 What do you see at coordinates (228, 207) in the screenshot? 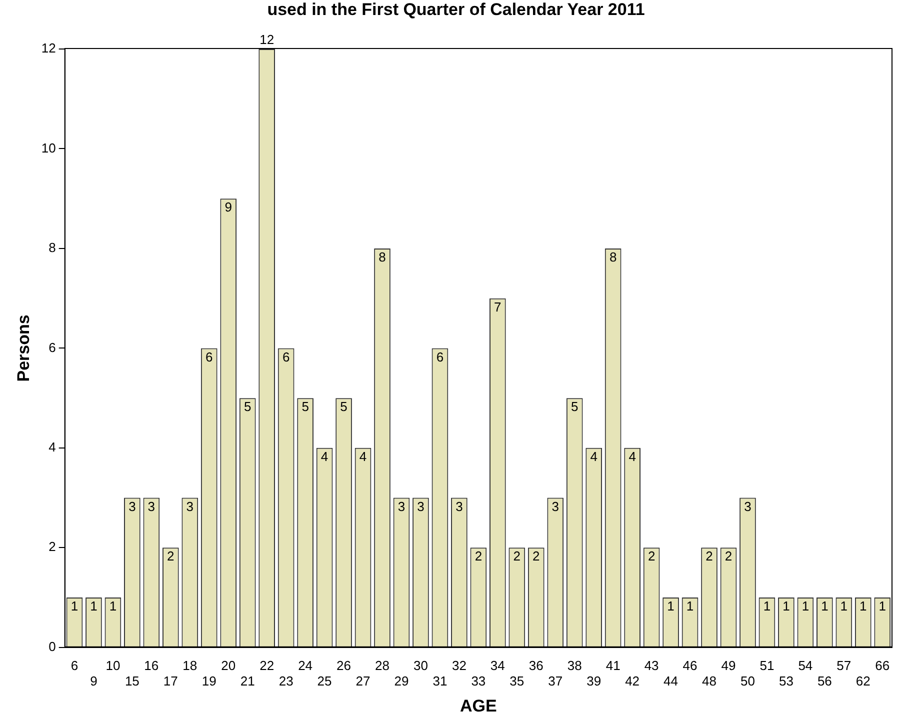
I see `data-label: 9` at bounding box center [228, 207].